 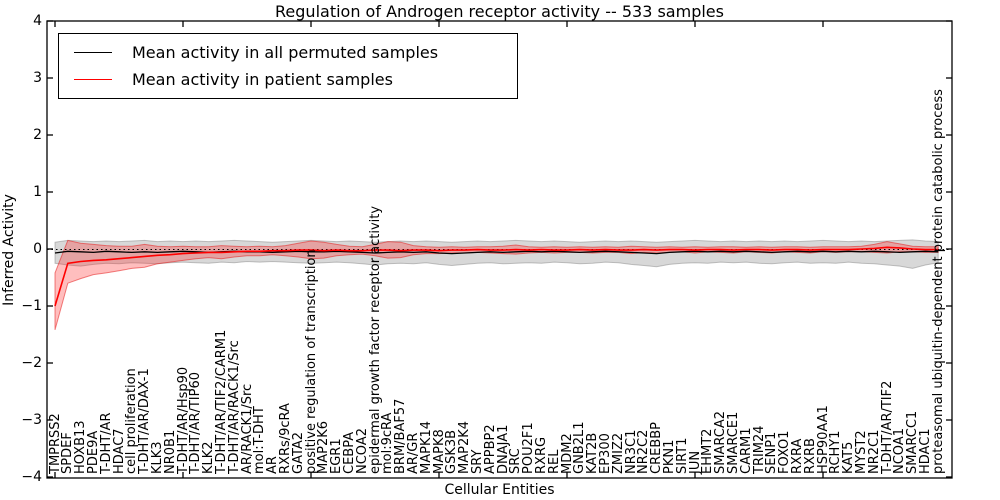 What do you see at coordinates (37, 192) in the screenshot?
I see `y-tick-label: 1` at bounding box center [37, 192].